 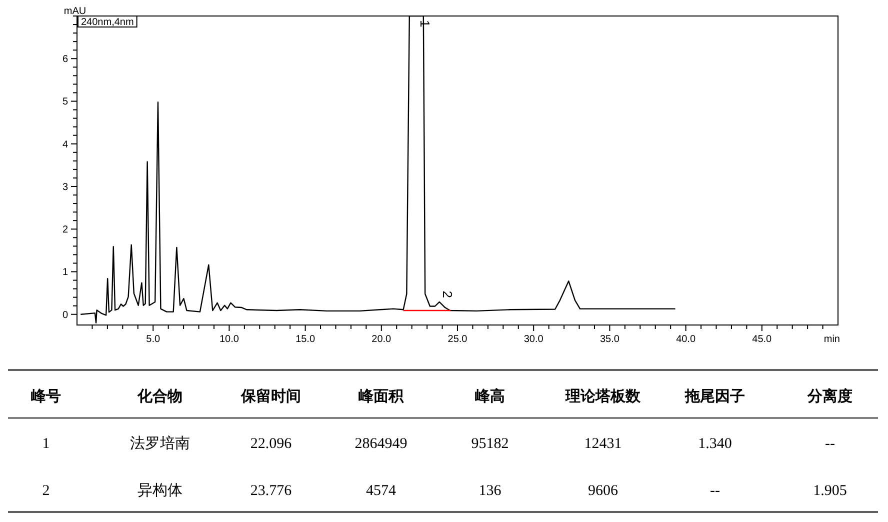 What do you see at coordinates (65, 315) in the screenshot?
I see `y-tick-label: 0` at bounding box center [65, 315].